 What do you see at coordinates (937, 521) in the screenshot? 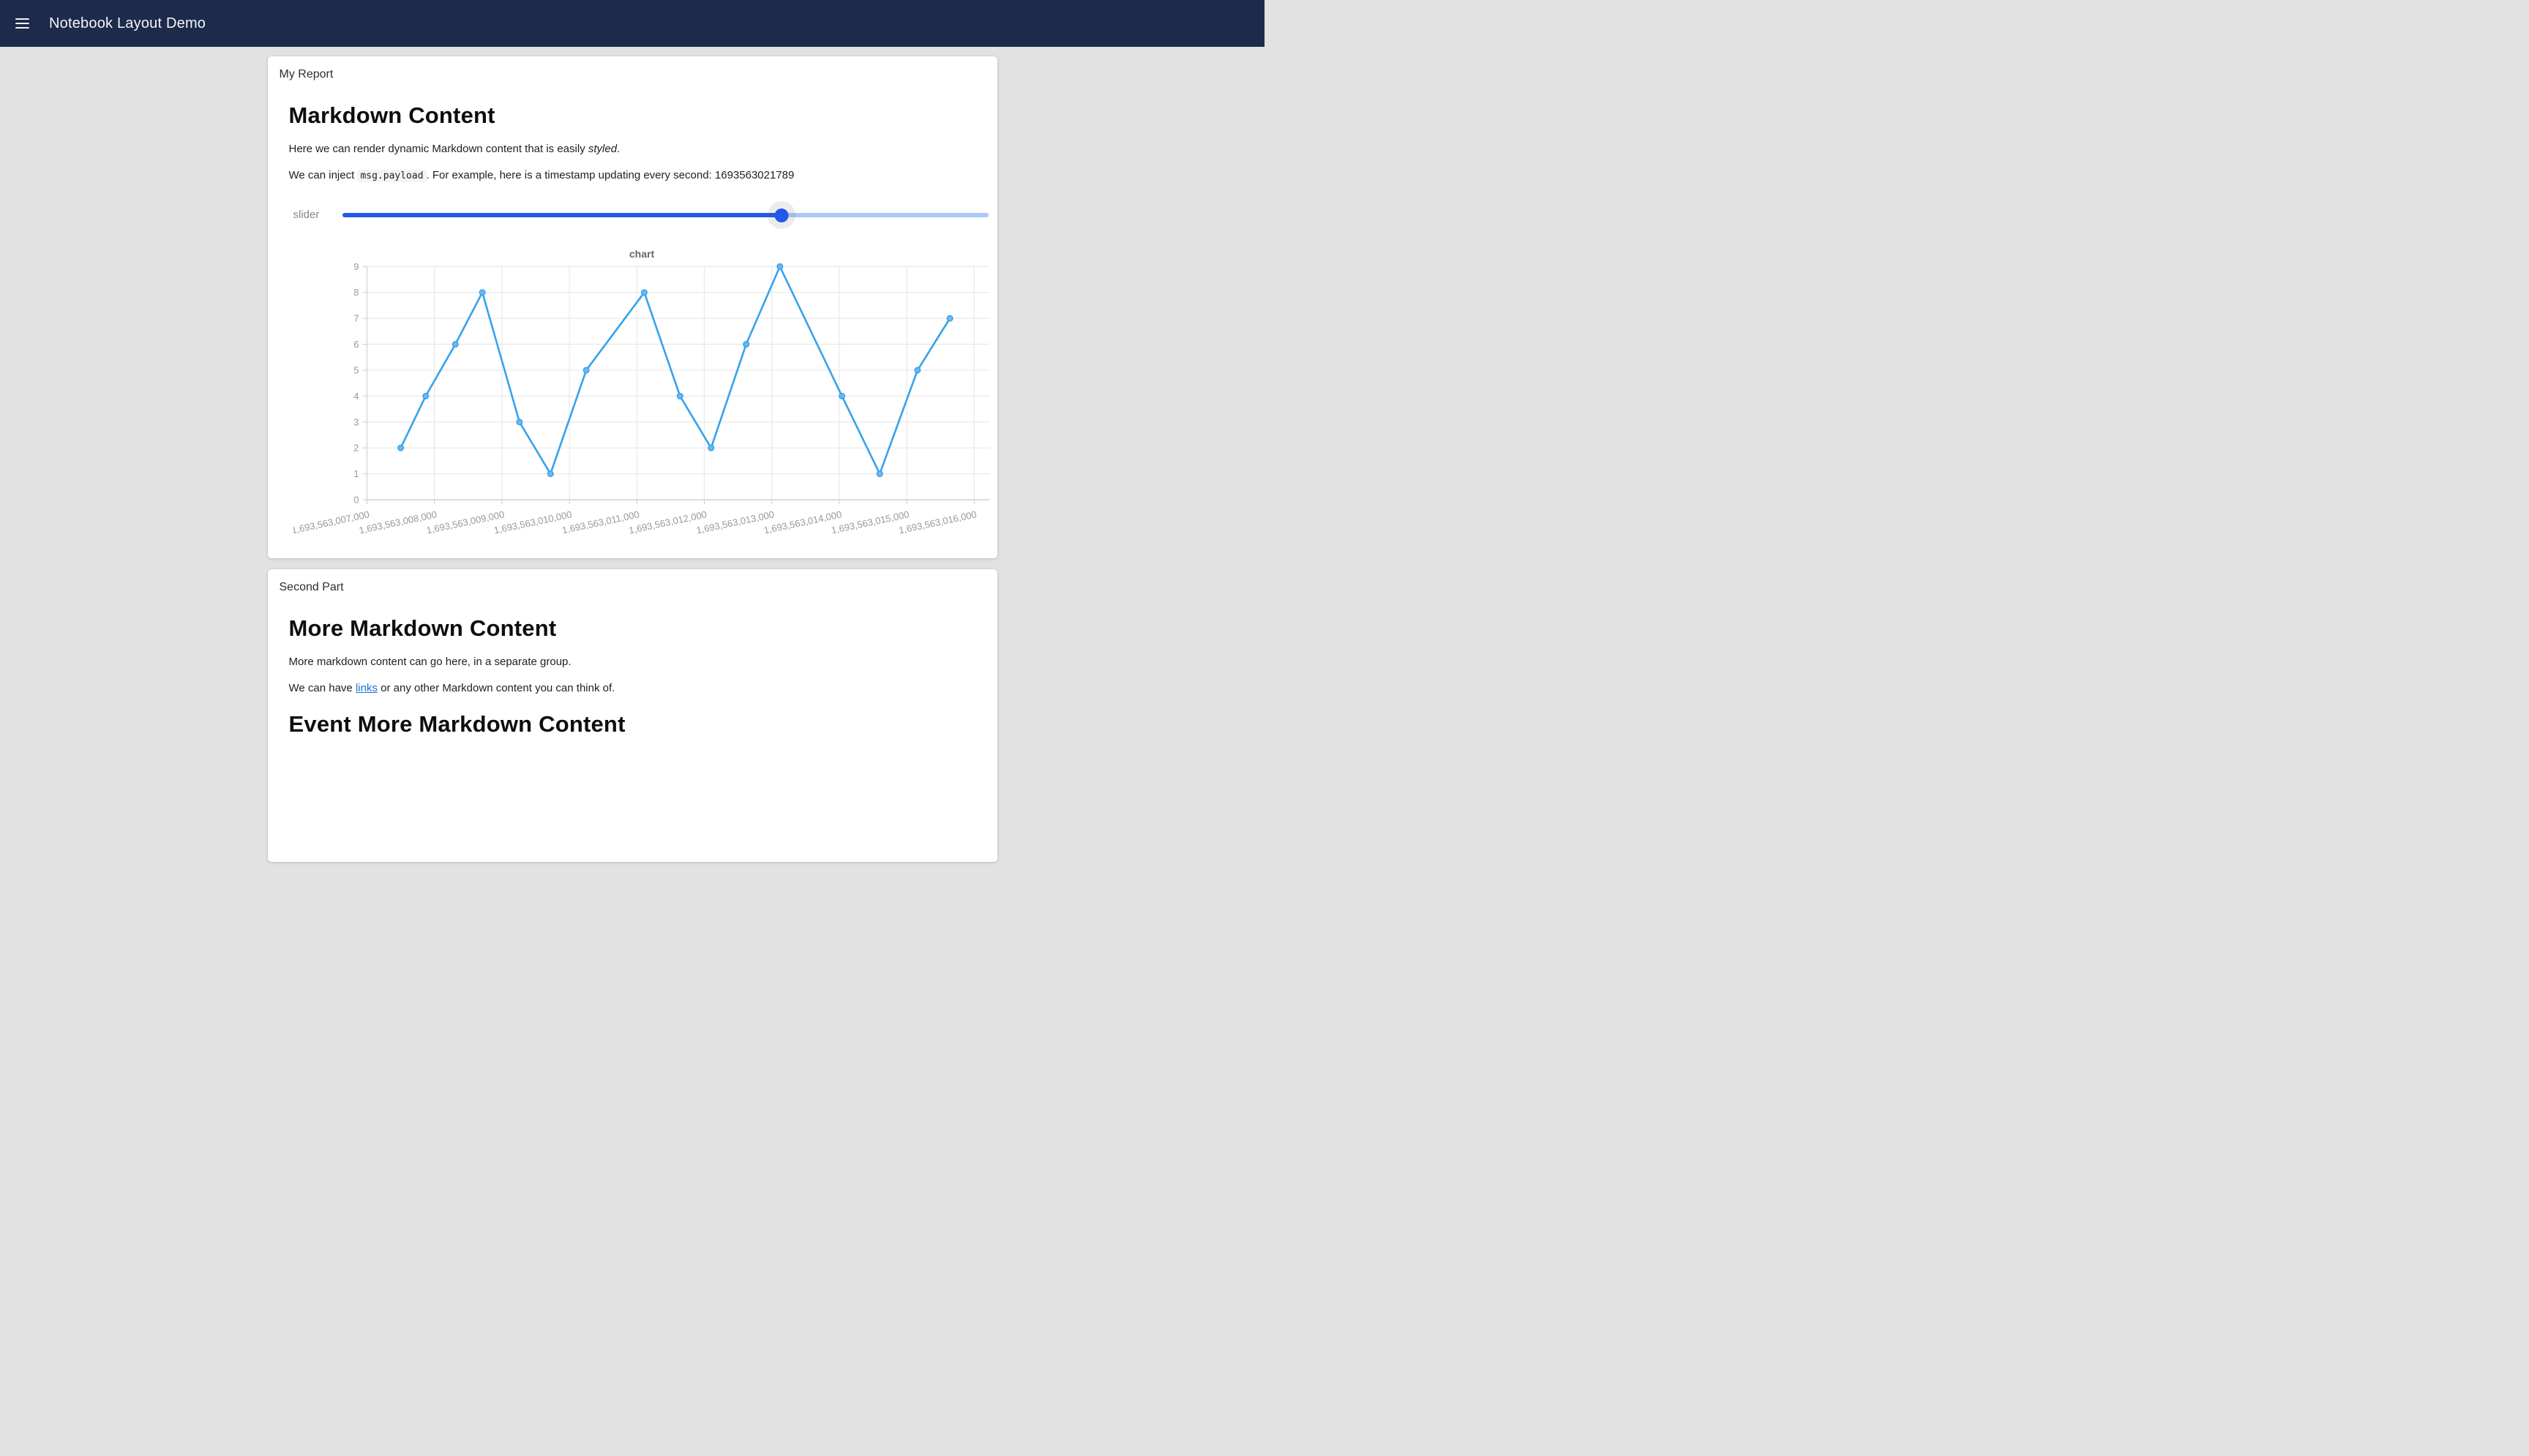
I see `svg-text: 1,693,563,016,000` at bounding box center [937, 521].